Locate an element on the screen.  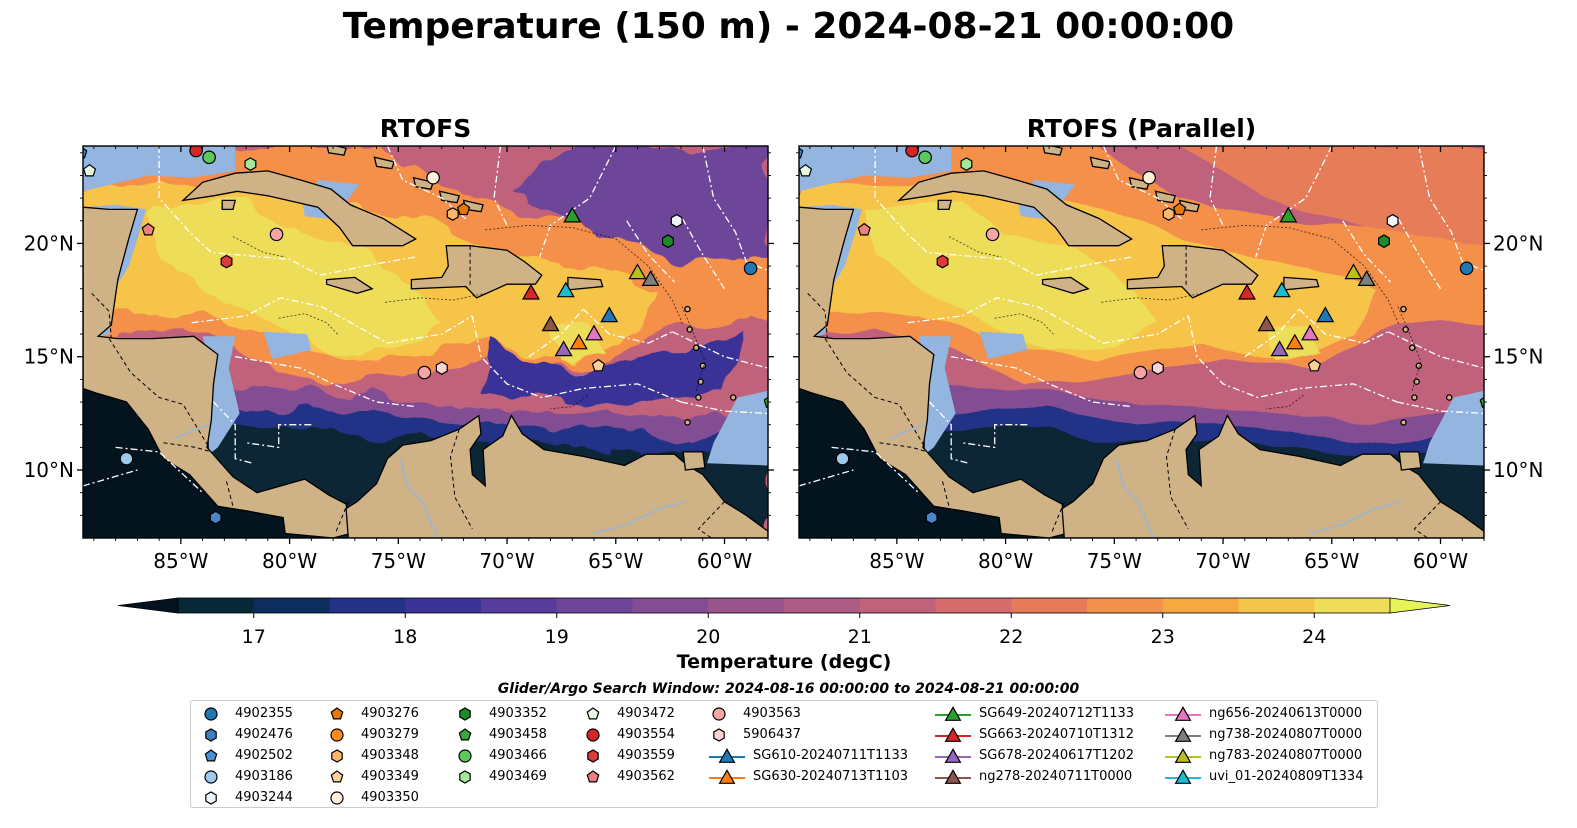
legend-label: SG649-20240712T1133 is located at coordinates (1057, 713).